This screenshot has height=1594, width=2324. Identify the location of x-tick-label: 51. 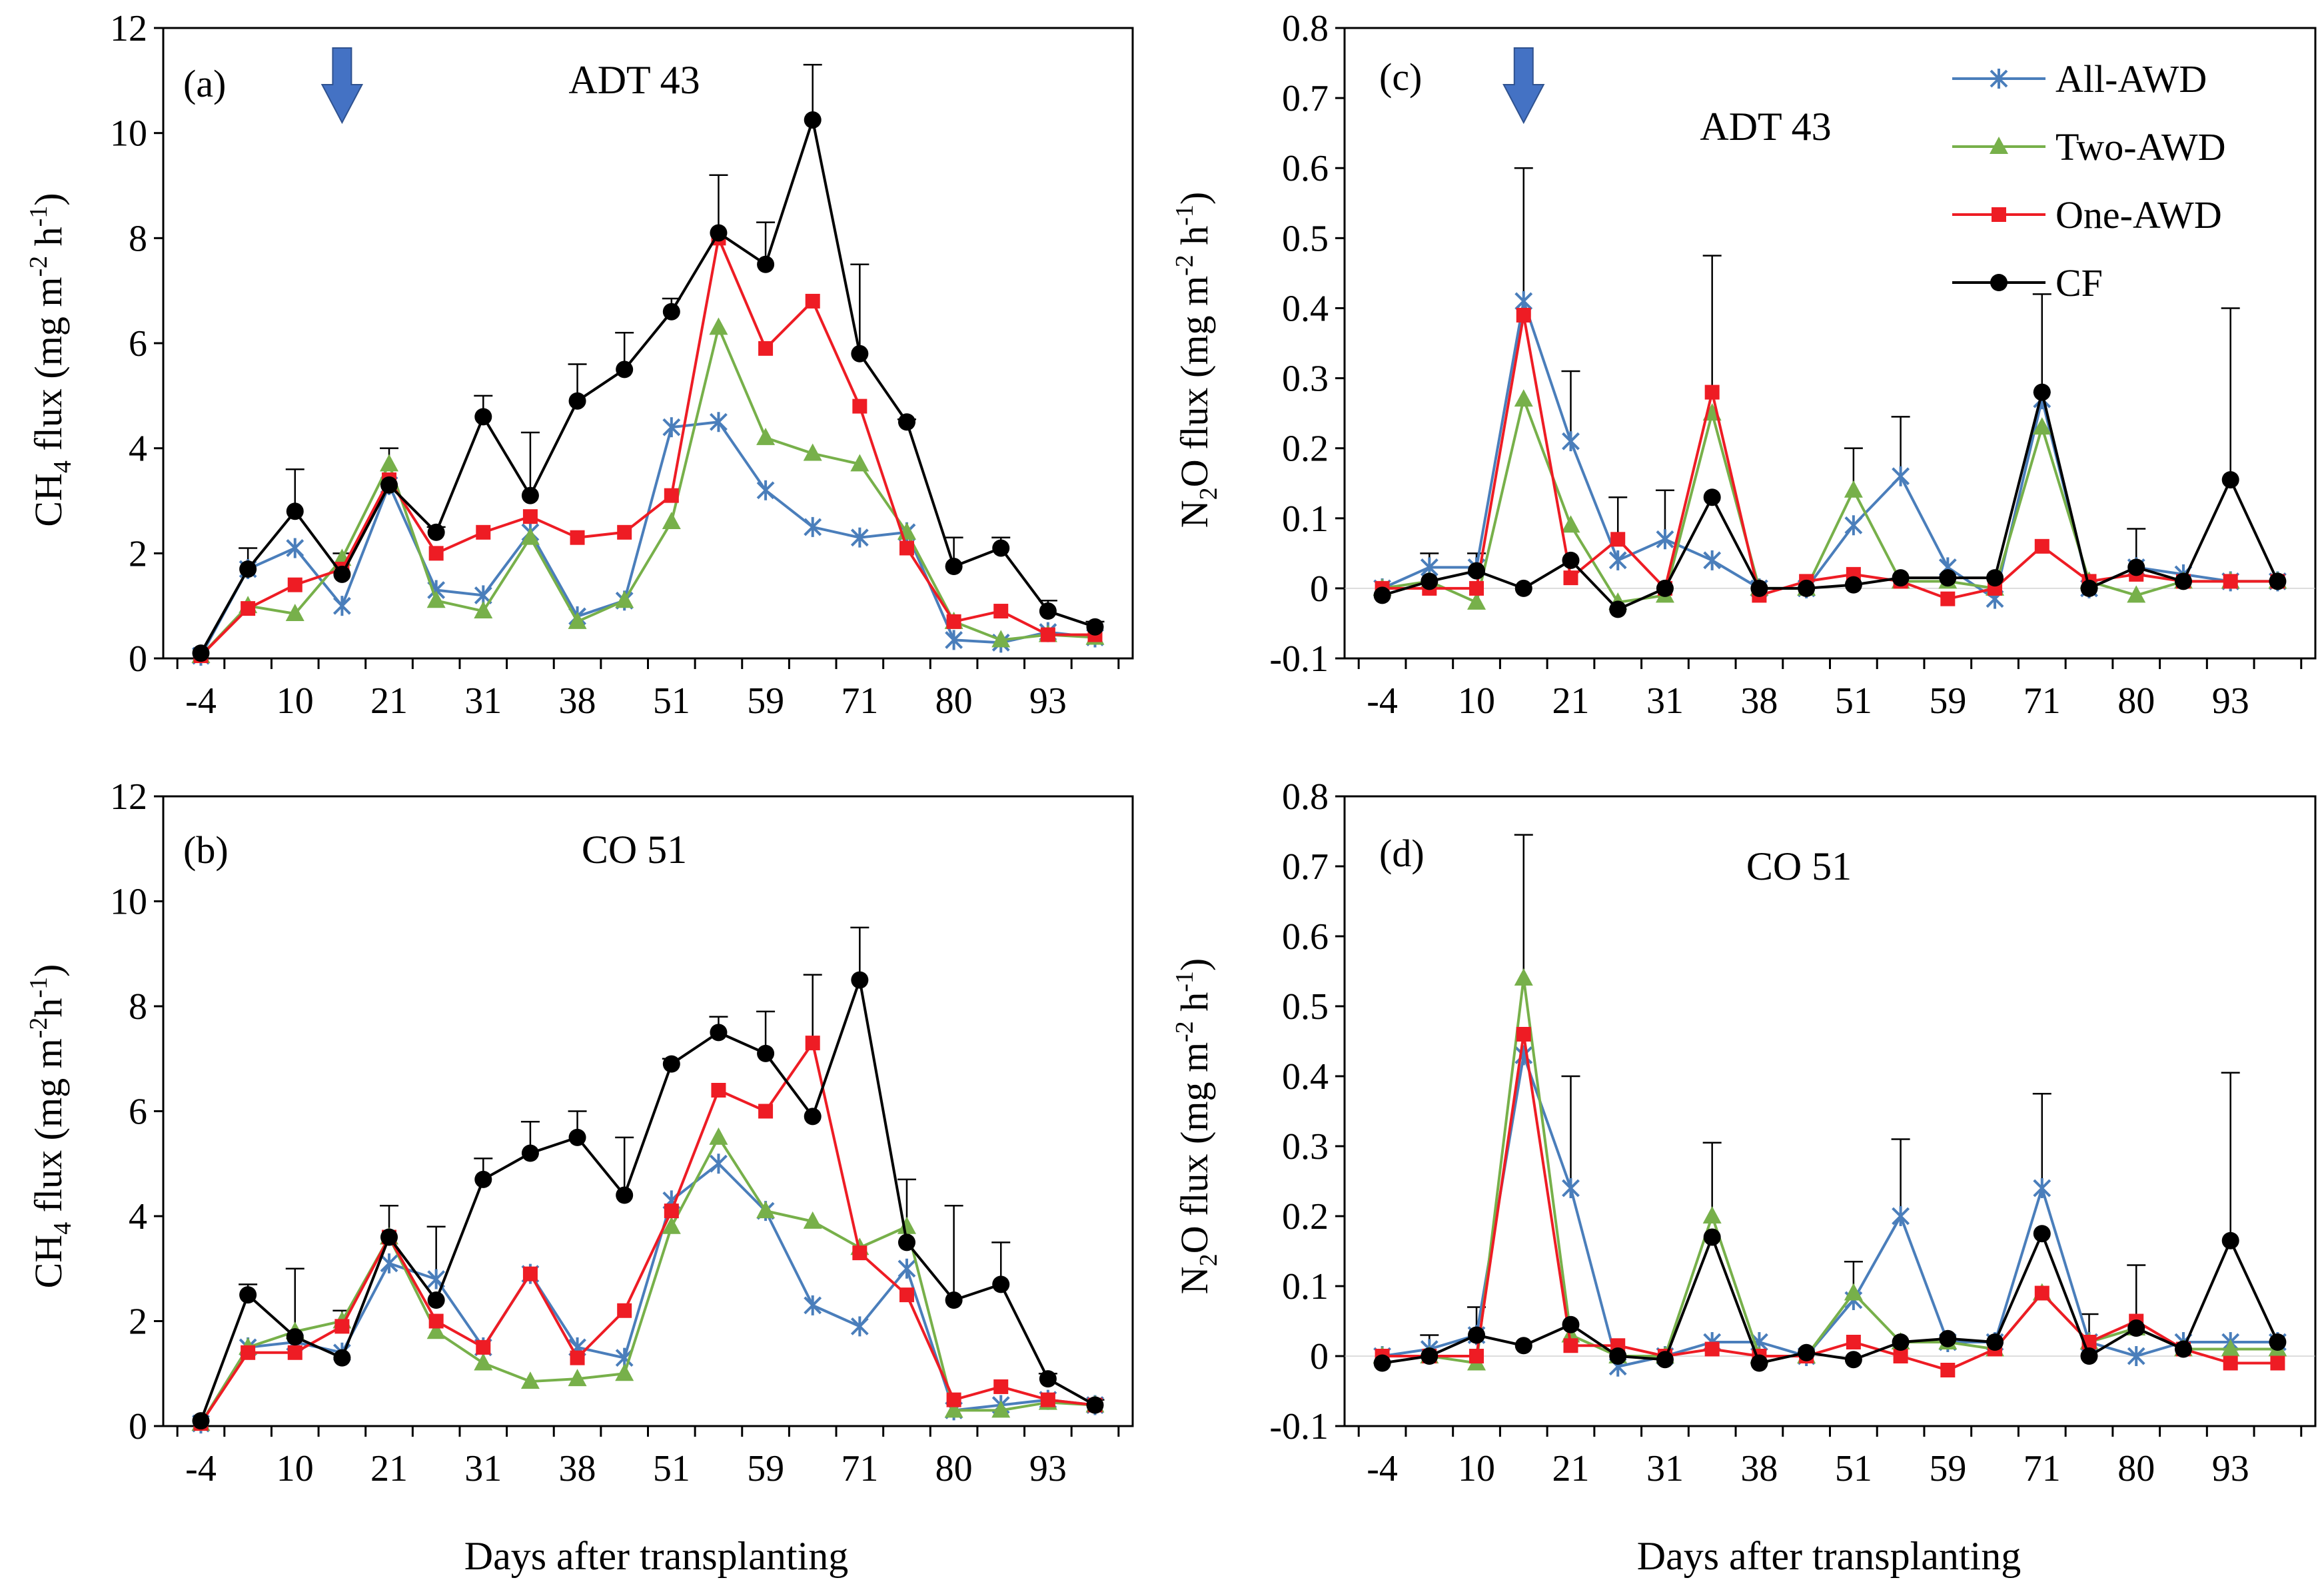
(1853, 1468).